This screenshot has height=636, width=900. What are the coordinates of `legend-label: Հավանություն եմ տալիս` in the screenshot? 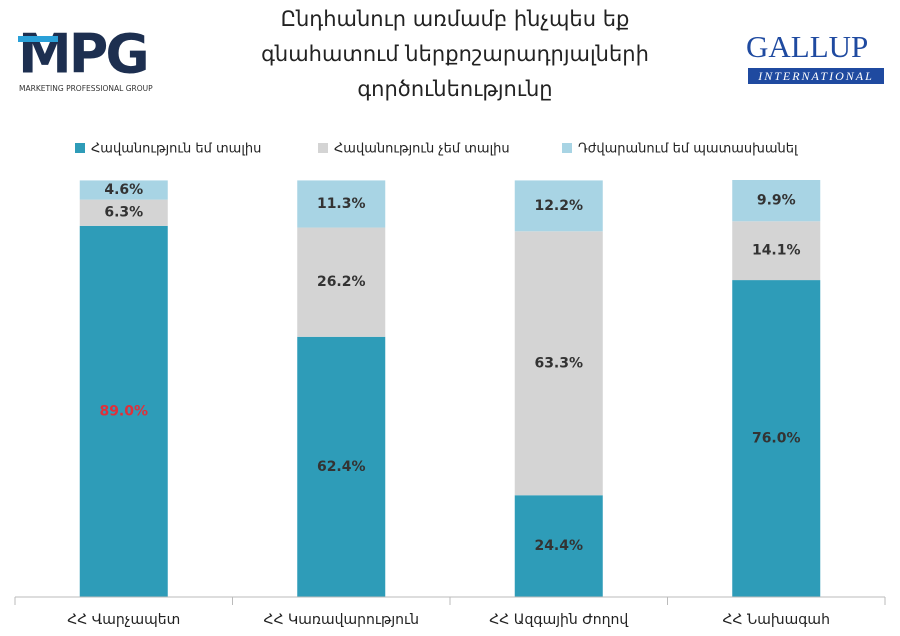 It's located at (176, 149).